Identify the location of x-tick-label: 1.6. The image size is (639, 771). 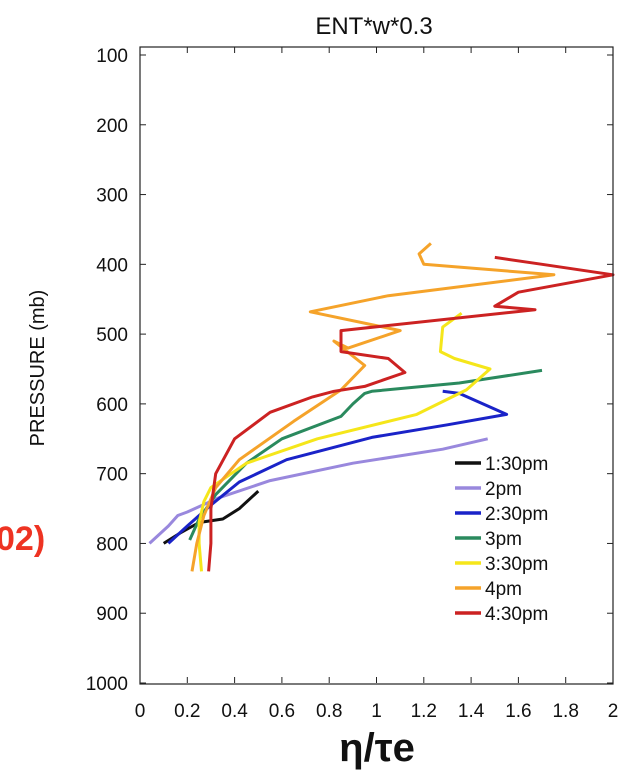
(518, 711).